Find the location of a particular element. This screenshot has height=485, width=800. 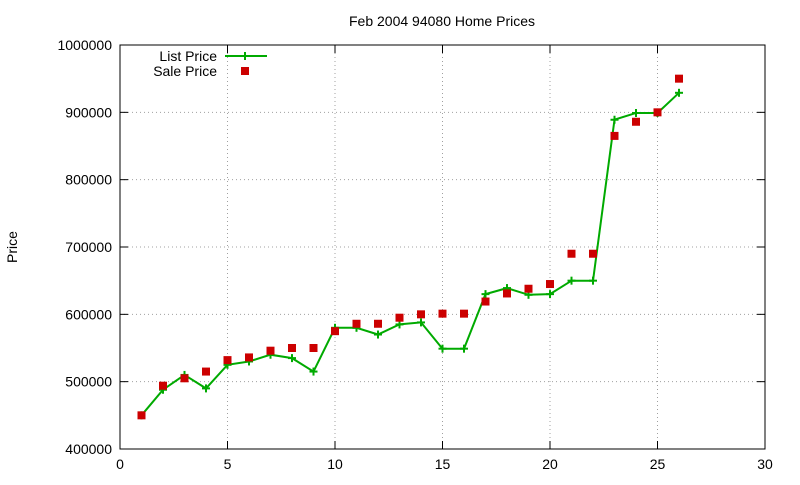

legend-marker-list-price is located at coordinates (245, 56).